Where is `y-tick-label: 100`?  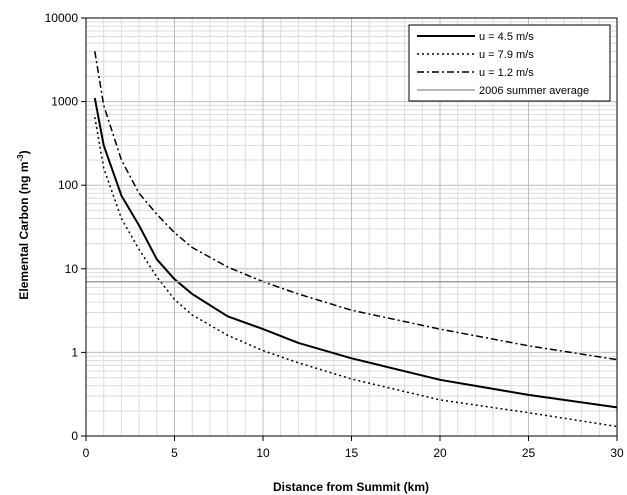 y-tick-label: 100 is located at coordinates (68, 185).